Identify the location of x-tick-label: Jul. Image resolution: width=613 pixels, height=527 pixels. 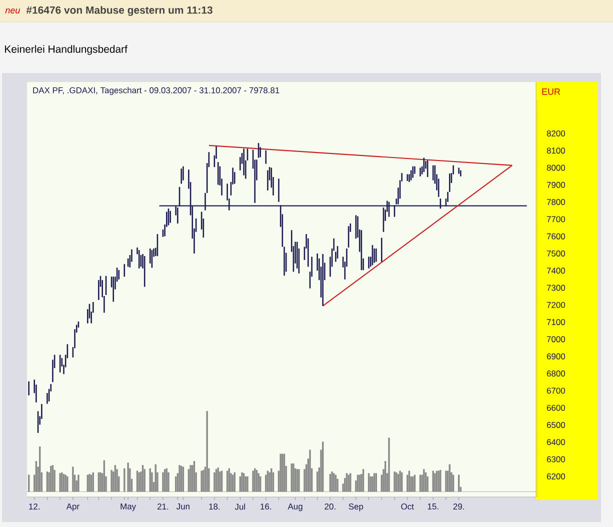
(239, 507).